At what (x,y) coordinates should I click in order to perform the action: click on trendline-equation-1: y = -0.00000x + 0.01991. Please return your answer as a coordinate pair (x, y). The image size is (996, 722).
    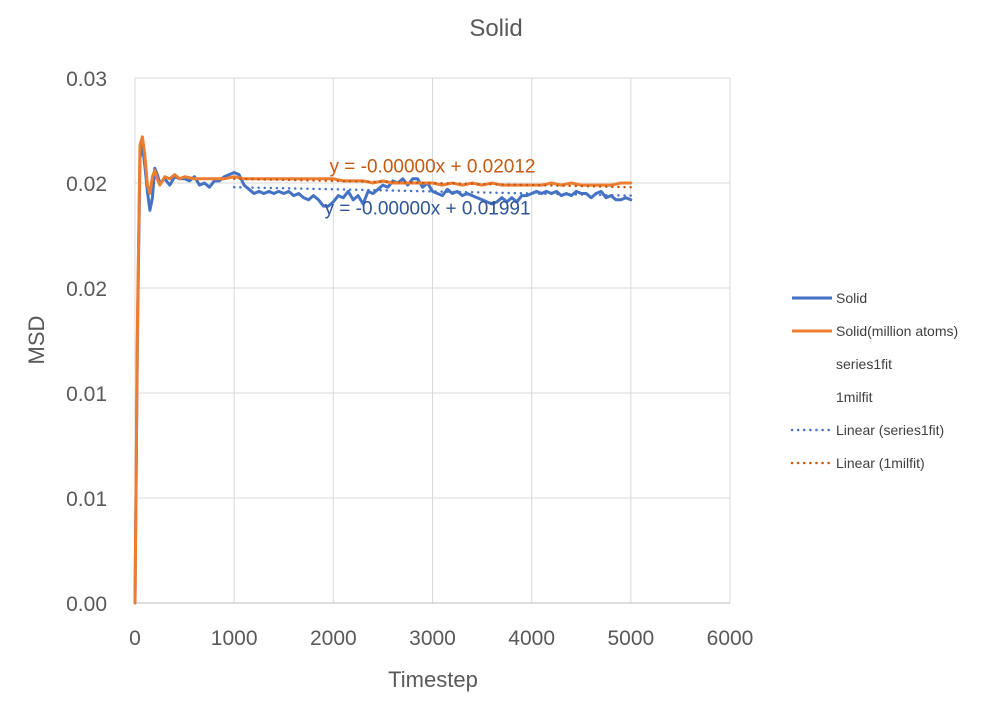
    Looking at the image, I should click on (428, 209).